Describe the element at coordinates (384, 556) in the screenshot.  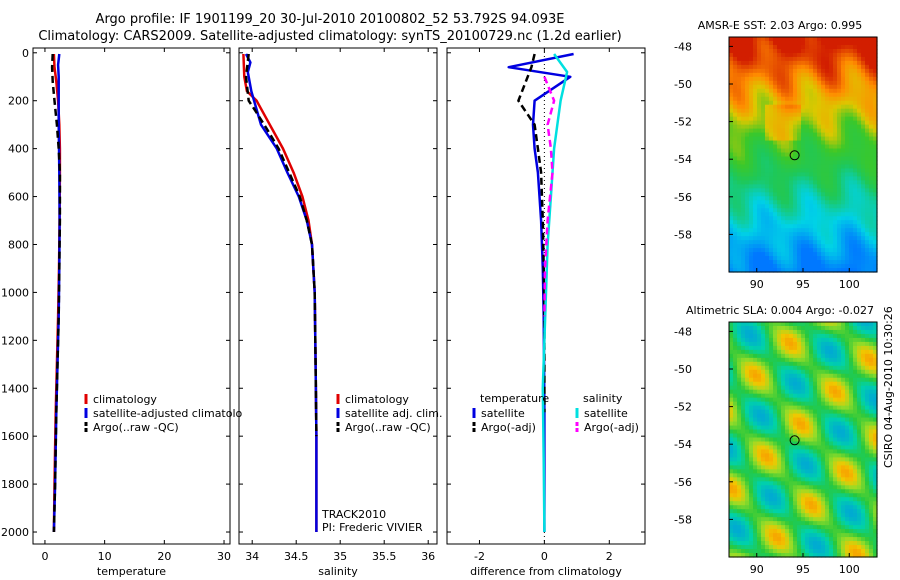
I see `salinity-xtick-label: 35.5` at that location.